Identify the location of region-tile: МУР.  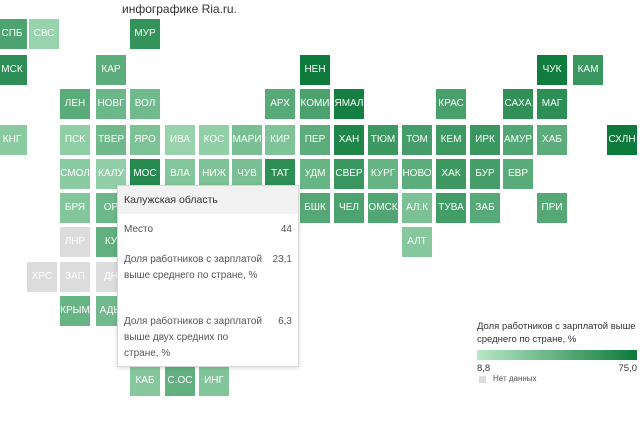
(145, 34).